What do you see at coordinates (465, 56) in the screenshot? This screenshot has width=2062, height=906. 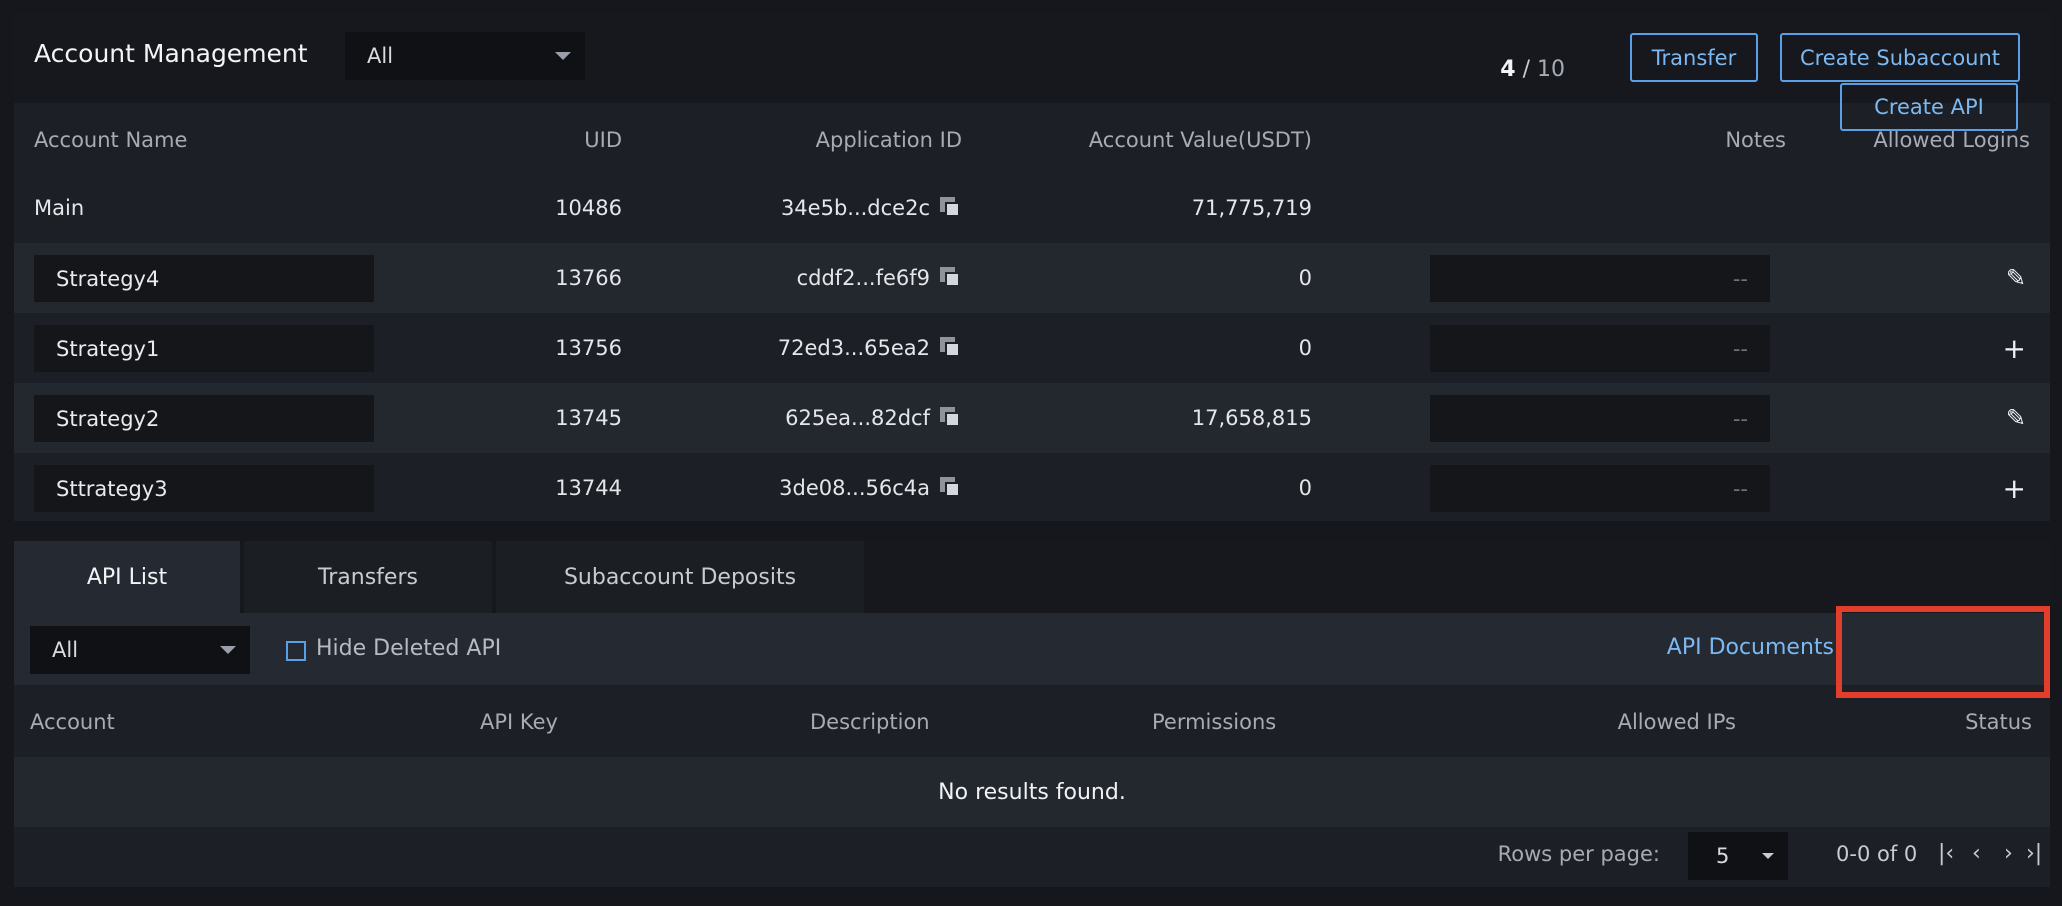 I see `account-filter-select: All` at bounding box center [465, 56].